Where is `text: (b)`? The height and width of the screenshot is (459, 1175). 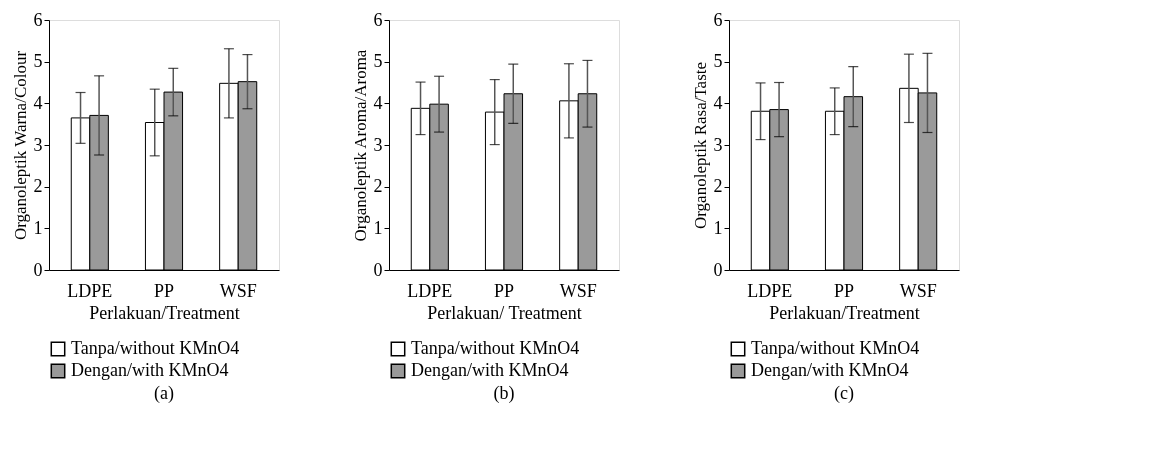 text: (b) is located at coordinates (504, 393).